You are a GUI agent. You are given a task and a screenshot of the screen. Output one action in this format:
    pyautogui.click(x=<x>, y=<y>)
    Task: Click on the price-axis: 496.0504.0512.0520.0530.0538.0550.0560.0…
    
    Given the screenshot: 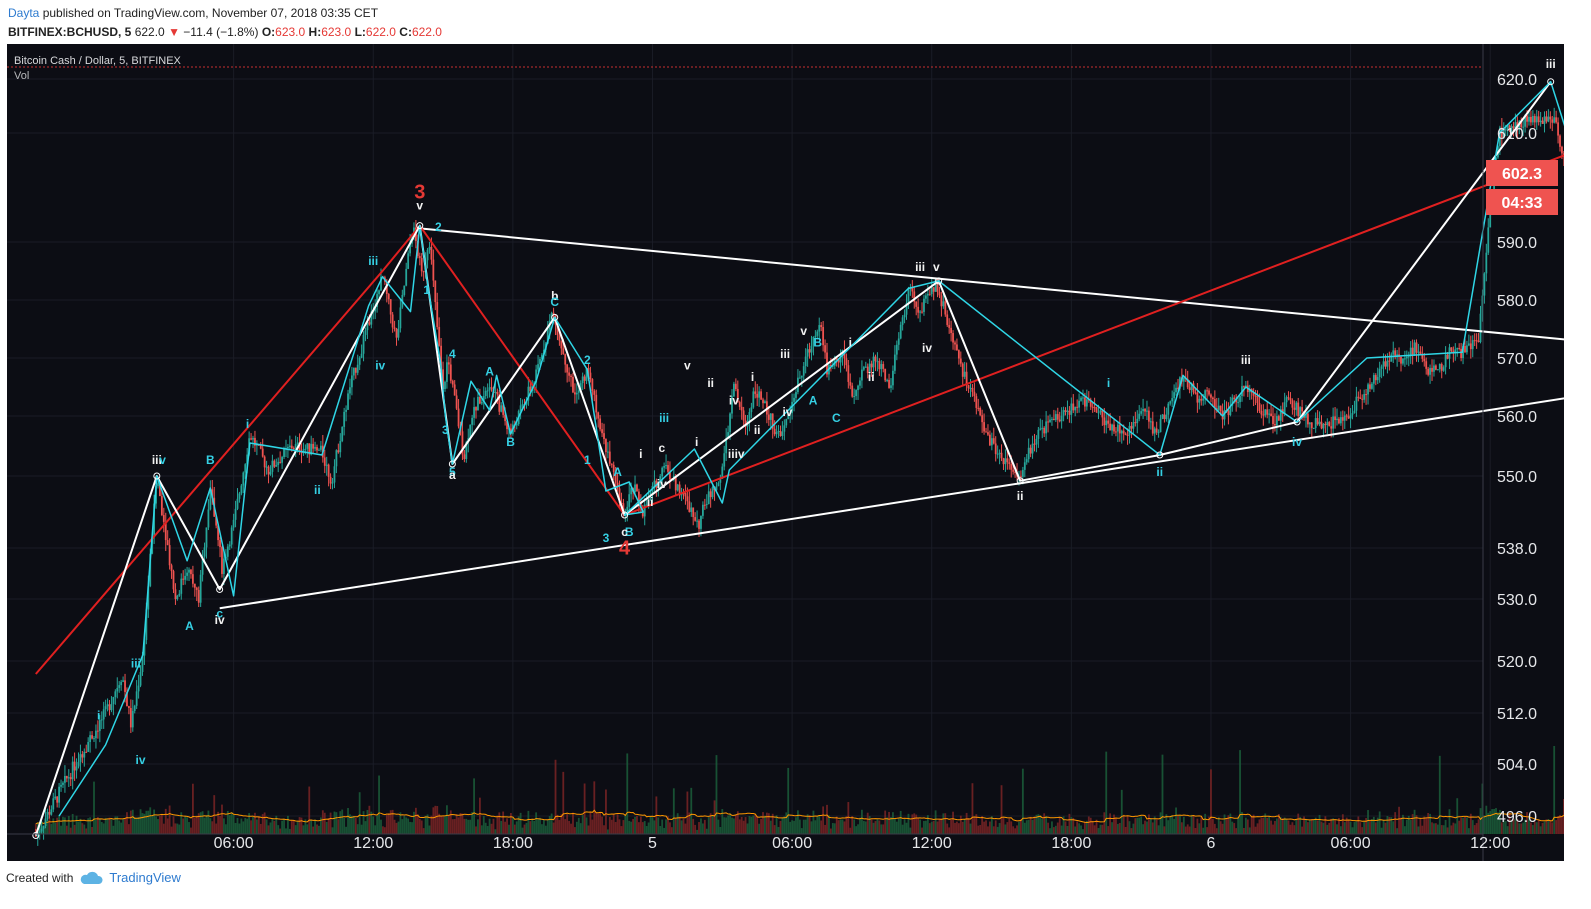 What is the action you would take?
    pyautogui.click(x=1509, y=452)
    